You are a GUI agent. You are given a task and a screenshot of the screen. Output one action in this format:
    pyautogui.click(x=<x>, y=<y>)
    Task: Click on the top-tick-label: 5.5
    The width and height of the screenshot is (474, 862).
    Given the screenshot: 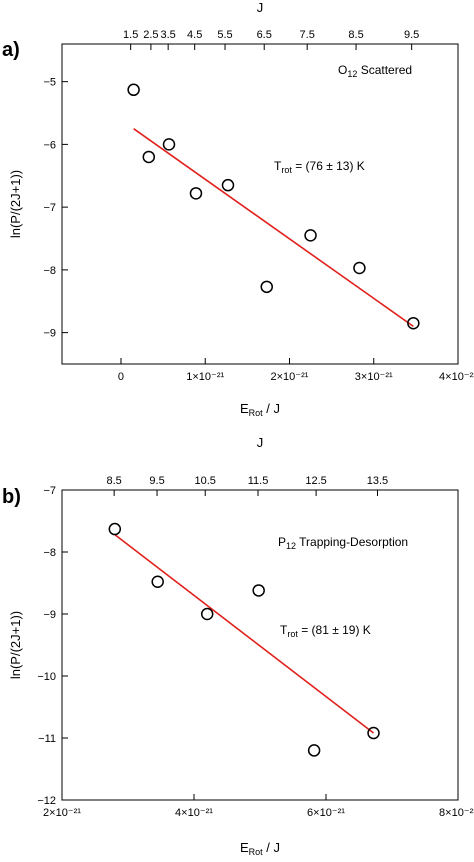 What is the action you would take?
    pyautogui.click(x=224, y=35)
    